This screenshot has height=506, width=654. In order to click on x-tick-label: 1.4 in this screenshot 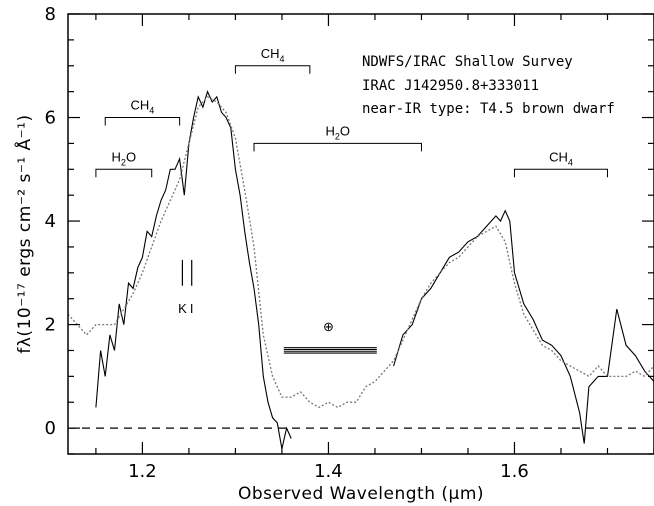, I will do `click(328, 471)`.